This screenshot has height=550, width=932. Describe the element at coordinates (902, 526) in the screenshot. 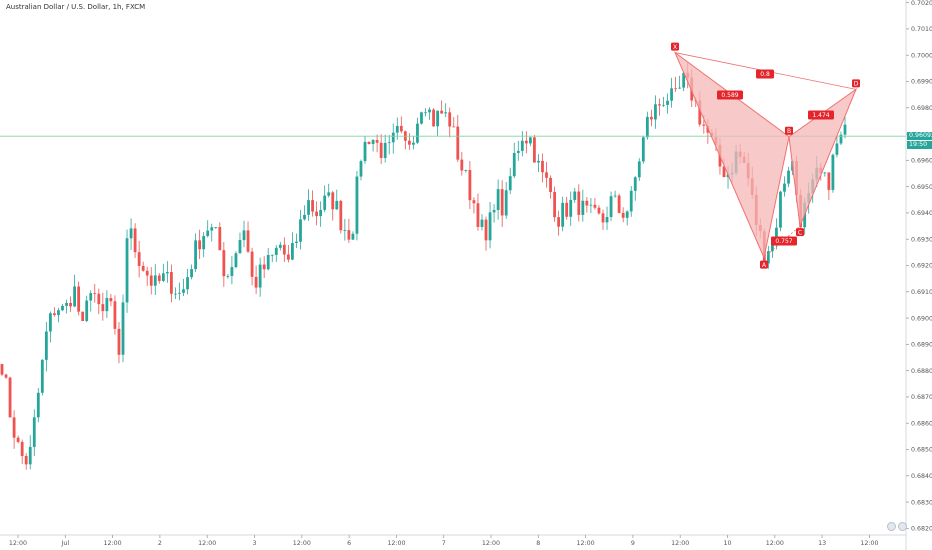

I see `settings-icon` at that location.